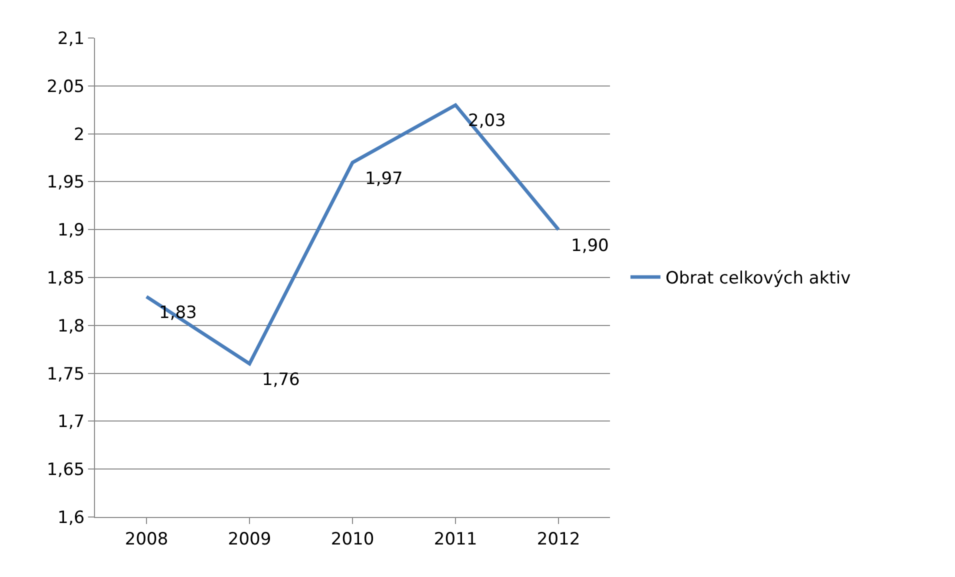 Image resolution: width=955 pixels, height=577 pixels. What do you see at coordinates (590, 246) in the screenshot?
I see `data-label: 1,90` at bounding box center [590, 246].